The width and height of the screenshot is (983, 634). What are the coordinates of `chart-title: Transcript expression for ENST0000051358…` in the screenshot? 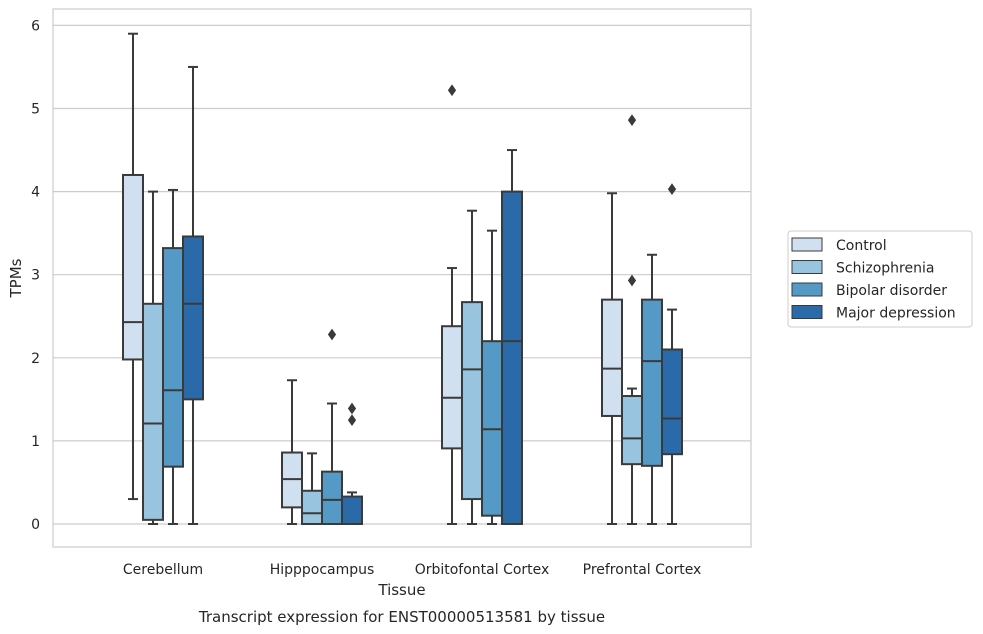 It's located at (401, 617).